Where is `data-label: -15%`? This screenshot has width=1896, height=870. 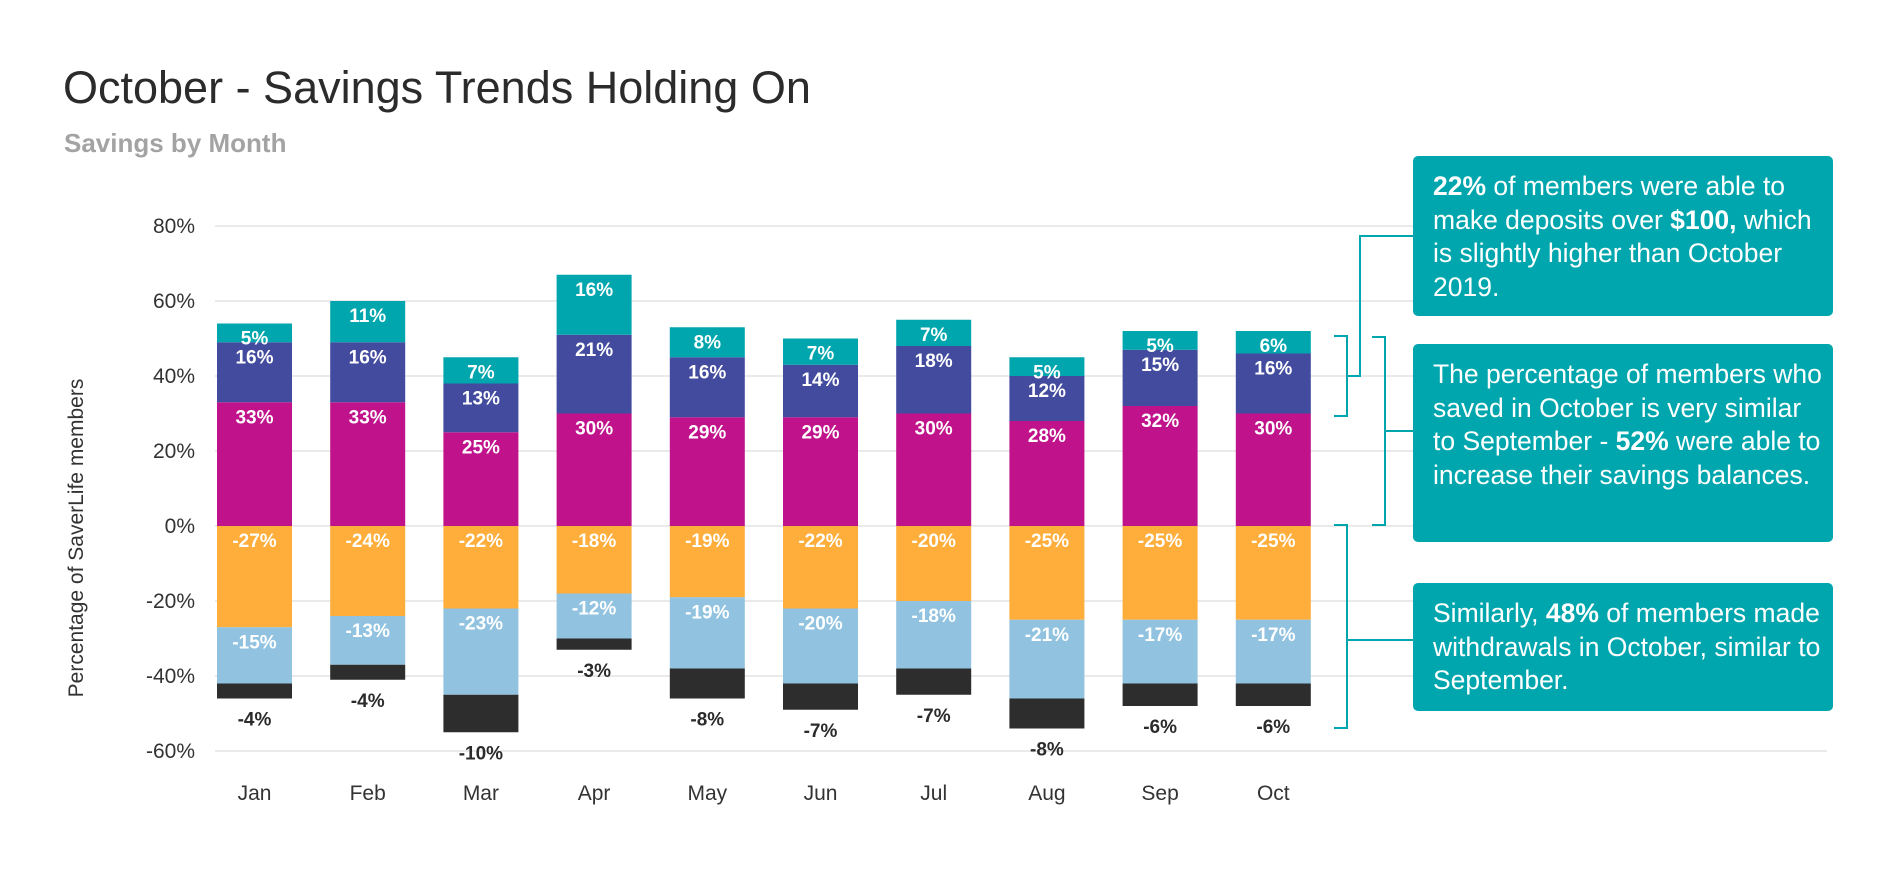 data-label: -15% is located at coordinates (254, 642).